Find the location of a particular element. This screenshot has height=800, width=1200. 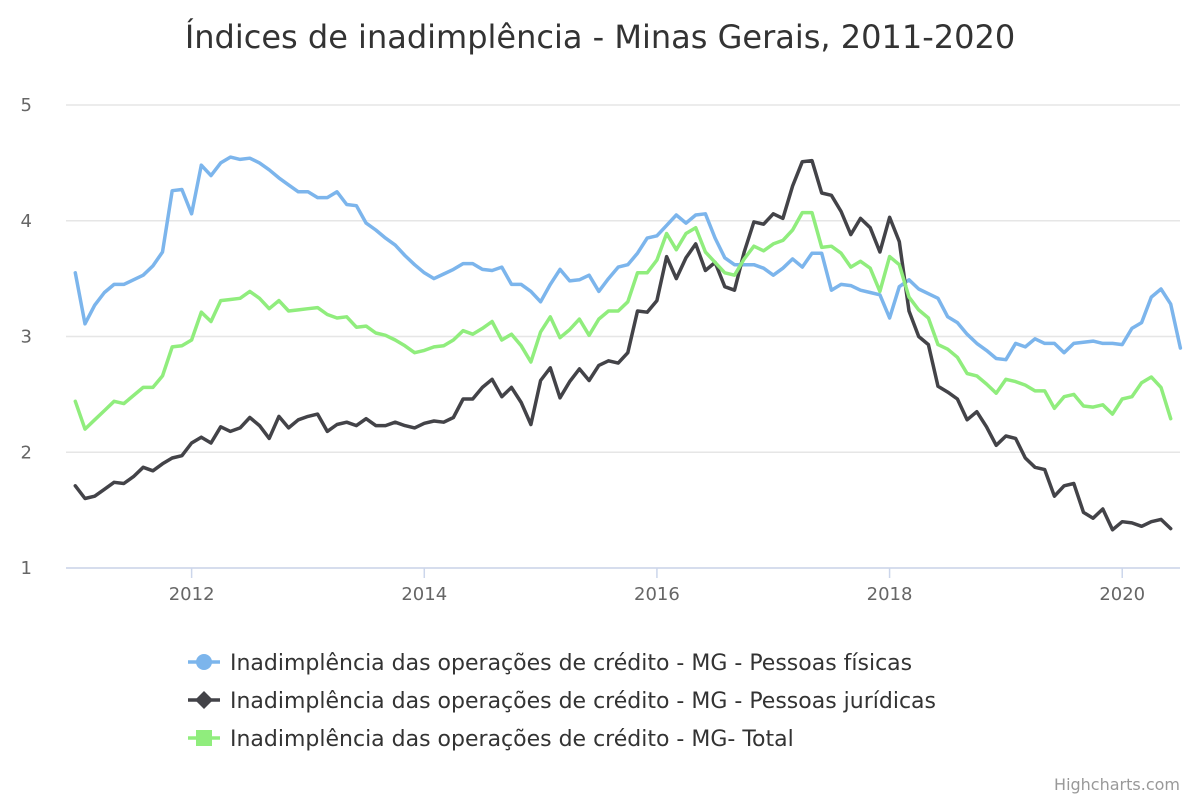

y-tick-label: 1 is located at coordinates (26, 568).